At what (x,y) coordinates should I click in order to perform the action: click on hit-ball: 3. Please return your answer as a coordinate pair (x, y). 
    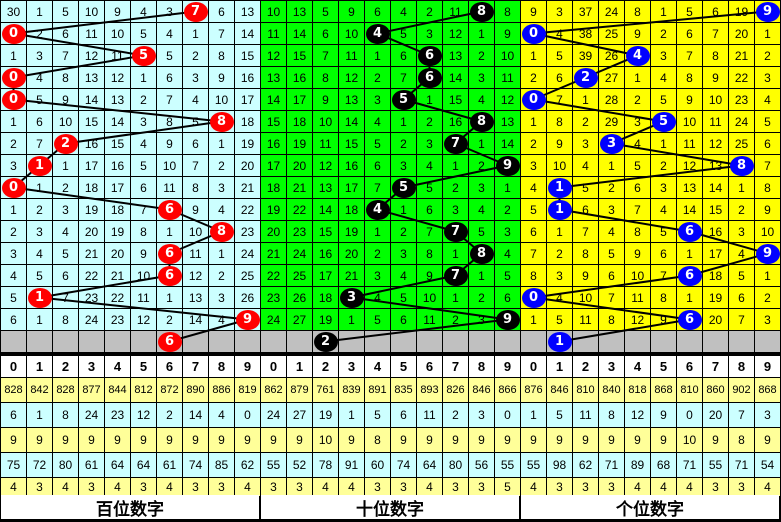
    Looking at the image, I should click on (351, 297).